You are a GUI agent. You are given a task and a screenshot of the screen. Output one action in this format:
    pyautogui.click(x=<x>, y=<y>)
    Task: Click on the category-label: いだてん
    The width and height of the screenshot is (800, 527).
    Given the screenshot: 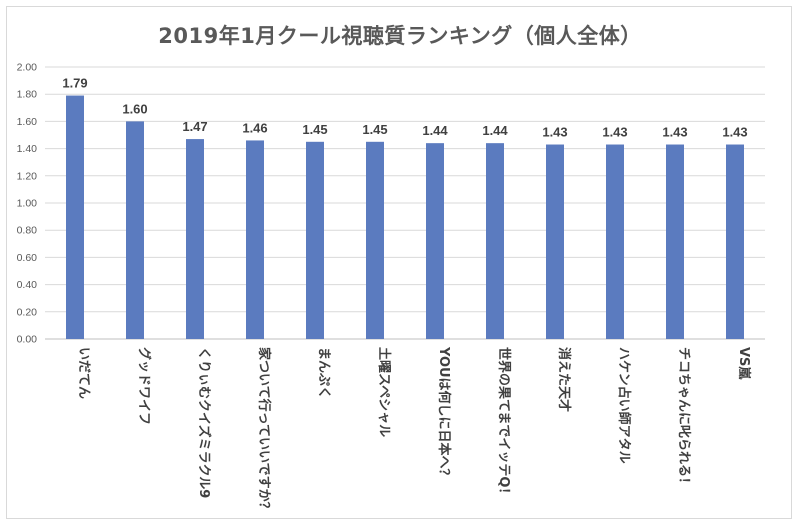 What is the action you would take?
    pyautogui.click(x=83, y=373)
    